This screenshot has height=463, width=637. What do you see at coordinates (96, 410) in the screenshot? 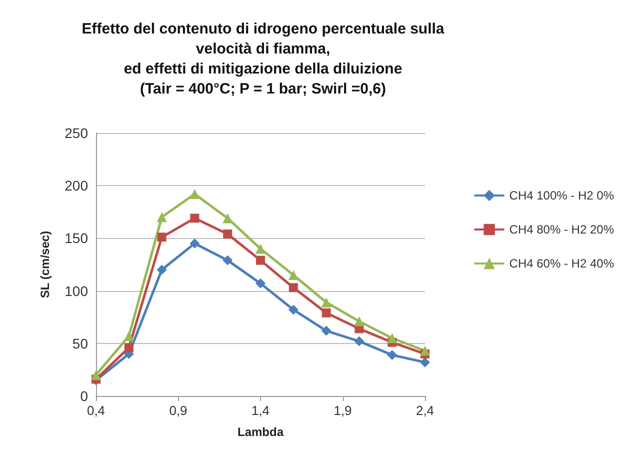
I see `x-tick-label: 0,4` at bounding box center [96, 410].